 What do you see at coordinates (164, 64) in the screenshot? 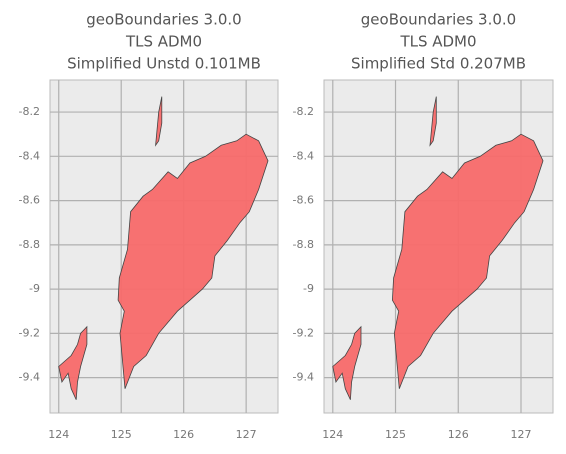
I see `panel-title: Simplified Unstd 0.101MB` at bounding box center [164, 64].